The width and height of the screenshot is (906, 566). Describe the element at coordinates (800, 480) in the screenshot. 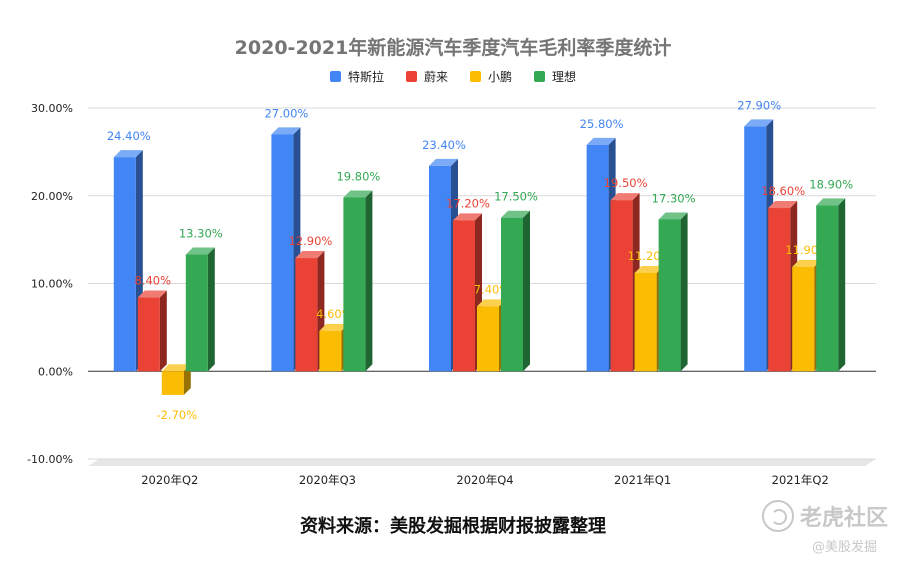

I see `x-tick-label: 2021年Q2` at that location.